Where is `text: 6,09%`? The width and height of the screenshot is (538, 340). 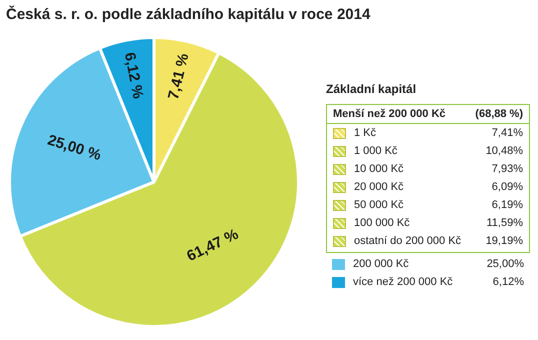 text: 6,09% is located at coordinates (507, 187).